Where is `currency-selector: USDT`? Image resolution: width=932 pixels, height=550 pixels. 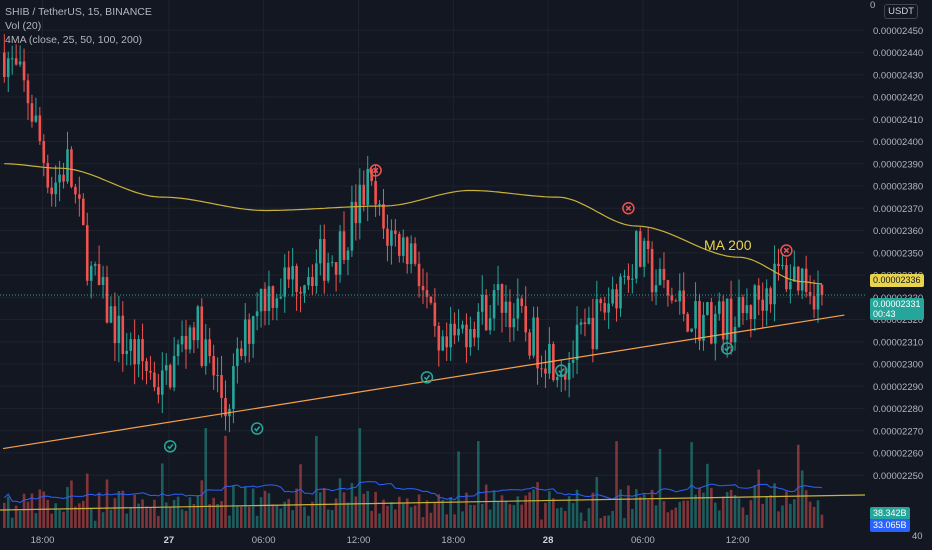
currency-selector: USDT is located at coordinates (901, 11).